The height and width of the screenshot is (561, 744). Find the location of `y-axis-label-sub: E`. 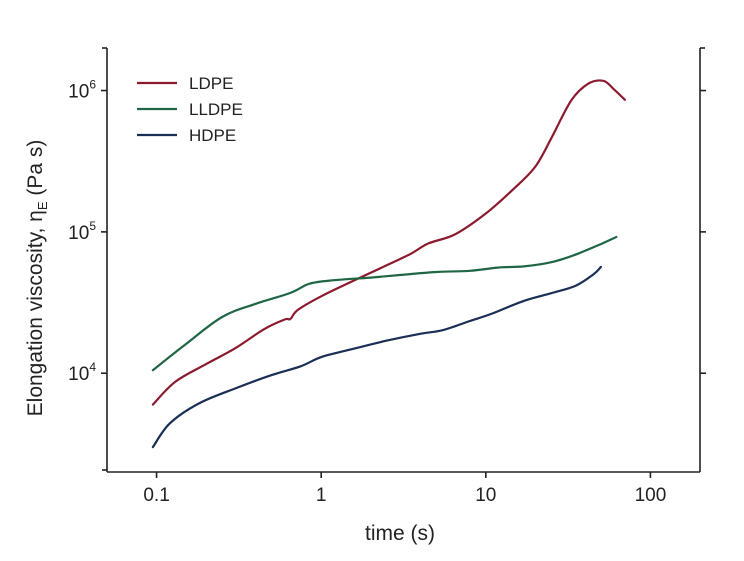

y-axis-label-sub: E is located at coordinates (42, 205).